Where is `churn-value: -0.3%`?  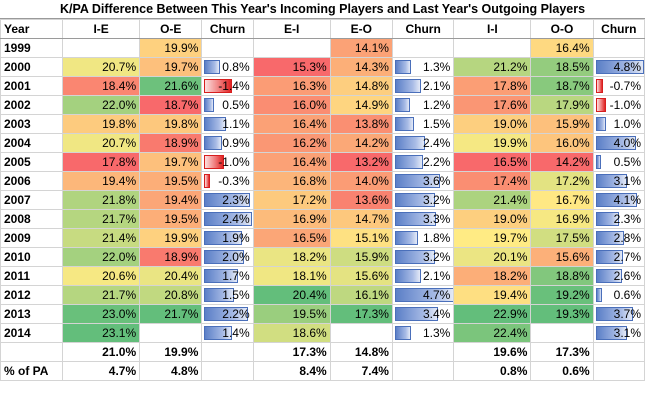
churn-value: -0.3% is located at coordinates (234, 181).